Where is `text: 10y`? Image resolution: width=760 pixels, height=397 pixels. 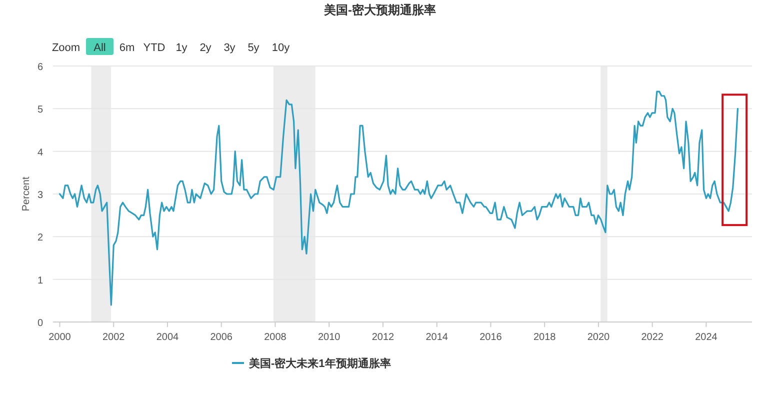
text: 10y is located at coordinates (281, 48).